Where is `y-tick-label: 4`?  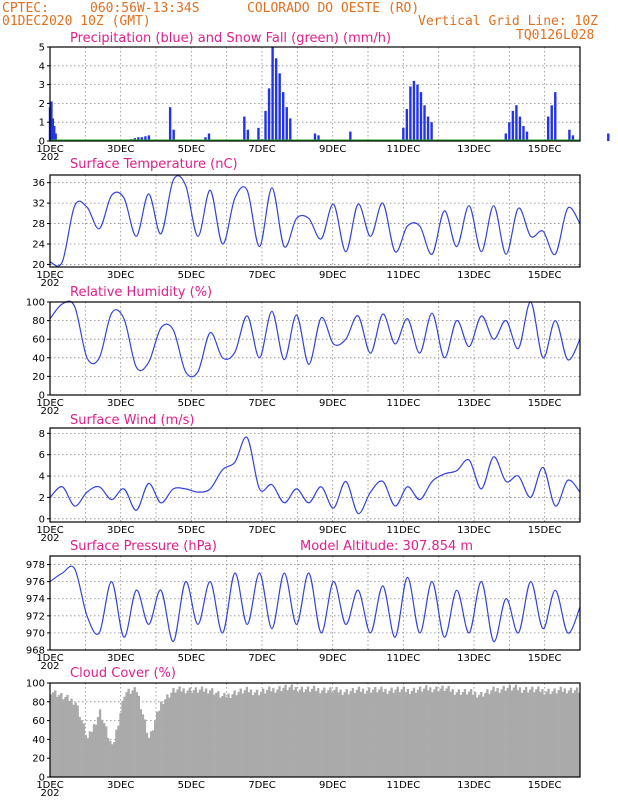
y-tick-label: 4 is located at coordinates (42, 66).